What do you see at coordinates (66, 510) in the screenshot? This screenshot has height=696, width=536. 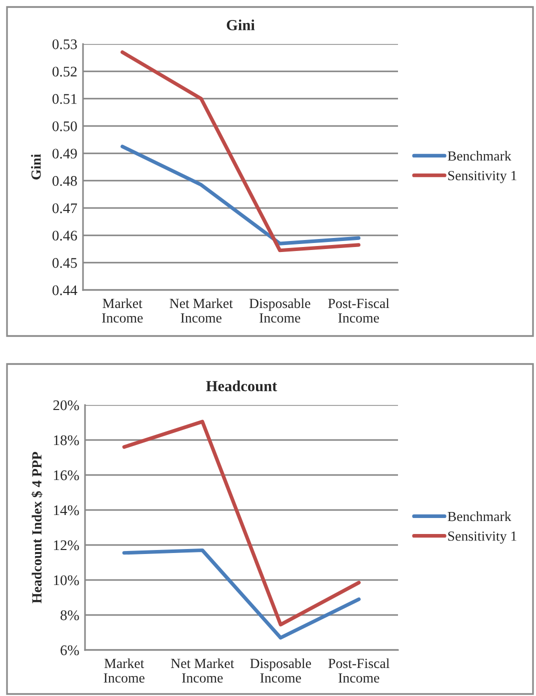 I see `y-tick-label: 14%` at bounding box center [66, 510].